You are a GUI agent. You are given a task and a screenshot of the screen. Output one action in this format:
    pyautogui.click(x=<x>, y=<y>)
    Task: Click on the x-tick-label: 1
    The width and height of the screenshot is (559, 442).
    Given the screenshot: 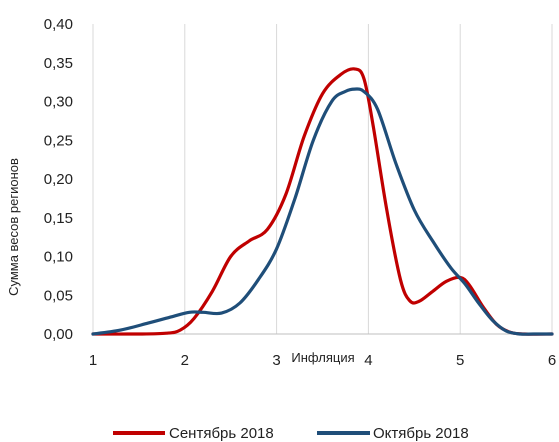 What is the action you would take?
    pyautogui.click(x=93, y=360)
    